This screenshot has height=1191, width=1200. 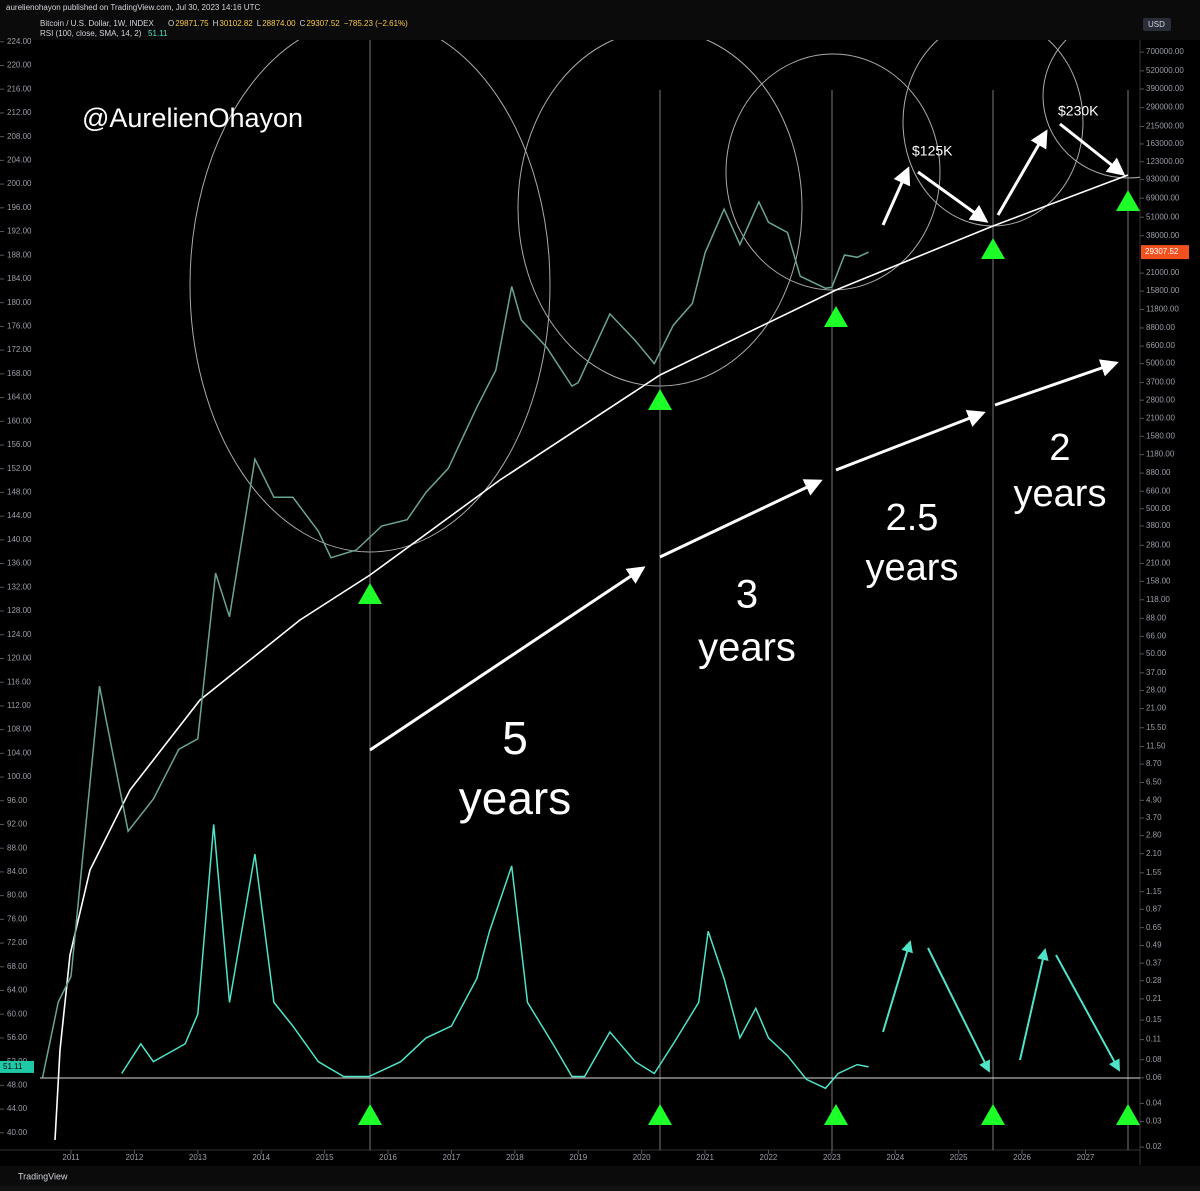 I want to click on y2-tick-label: 2800.00, so click(x=1160, y=399).